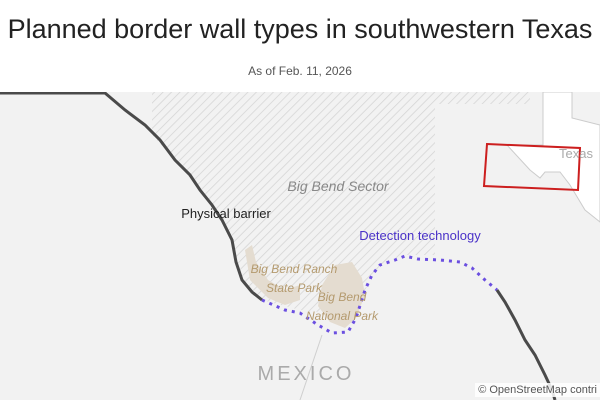  I want to click on sector-area-strip, so click(482, 98).